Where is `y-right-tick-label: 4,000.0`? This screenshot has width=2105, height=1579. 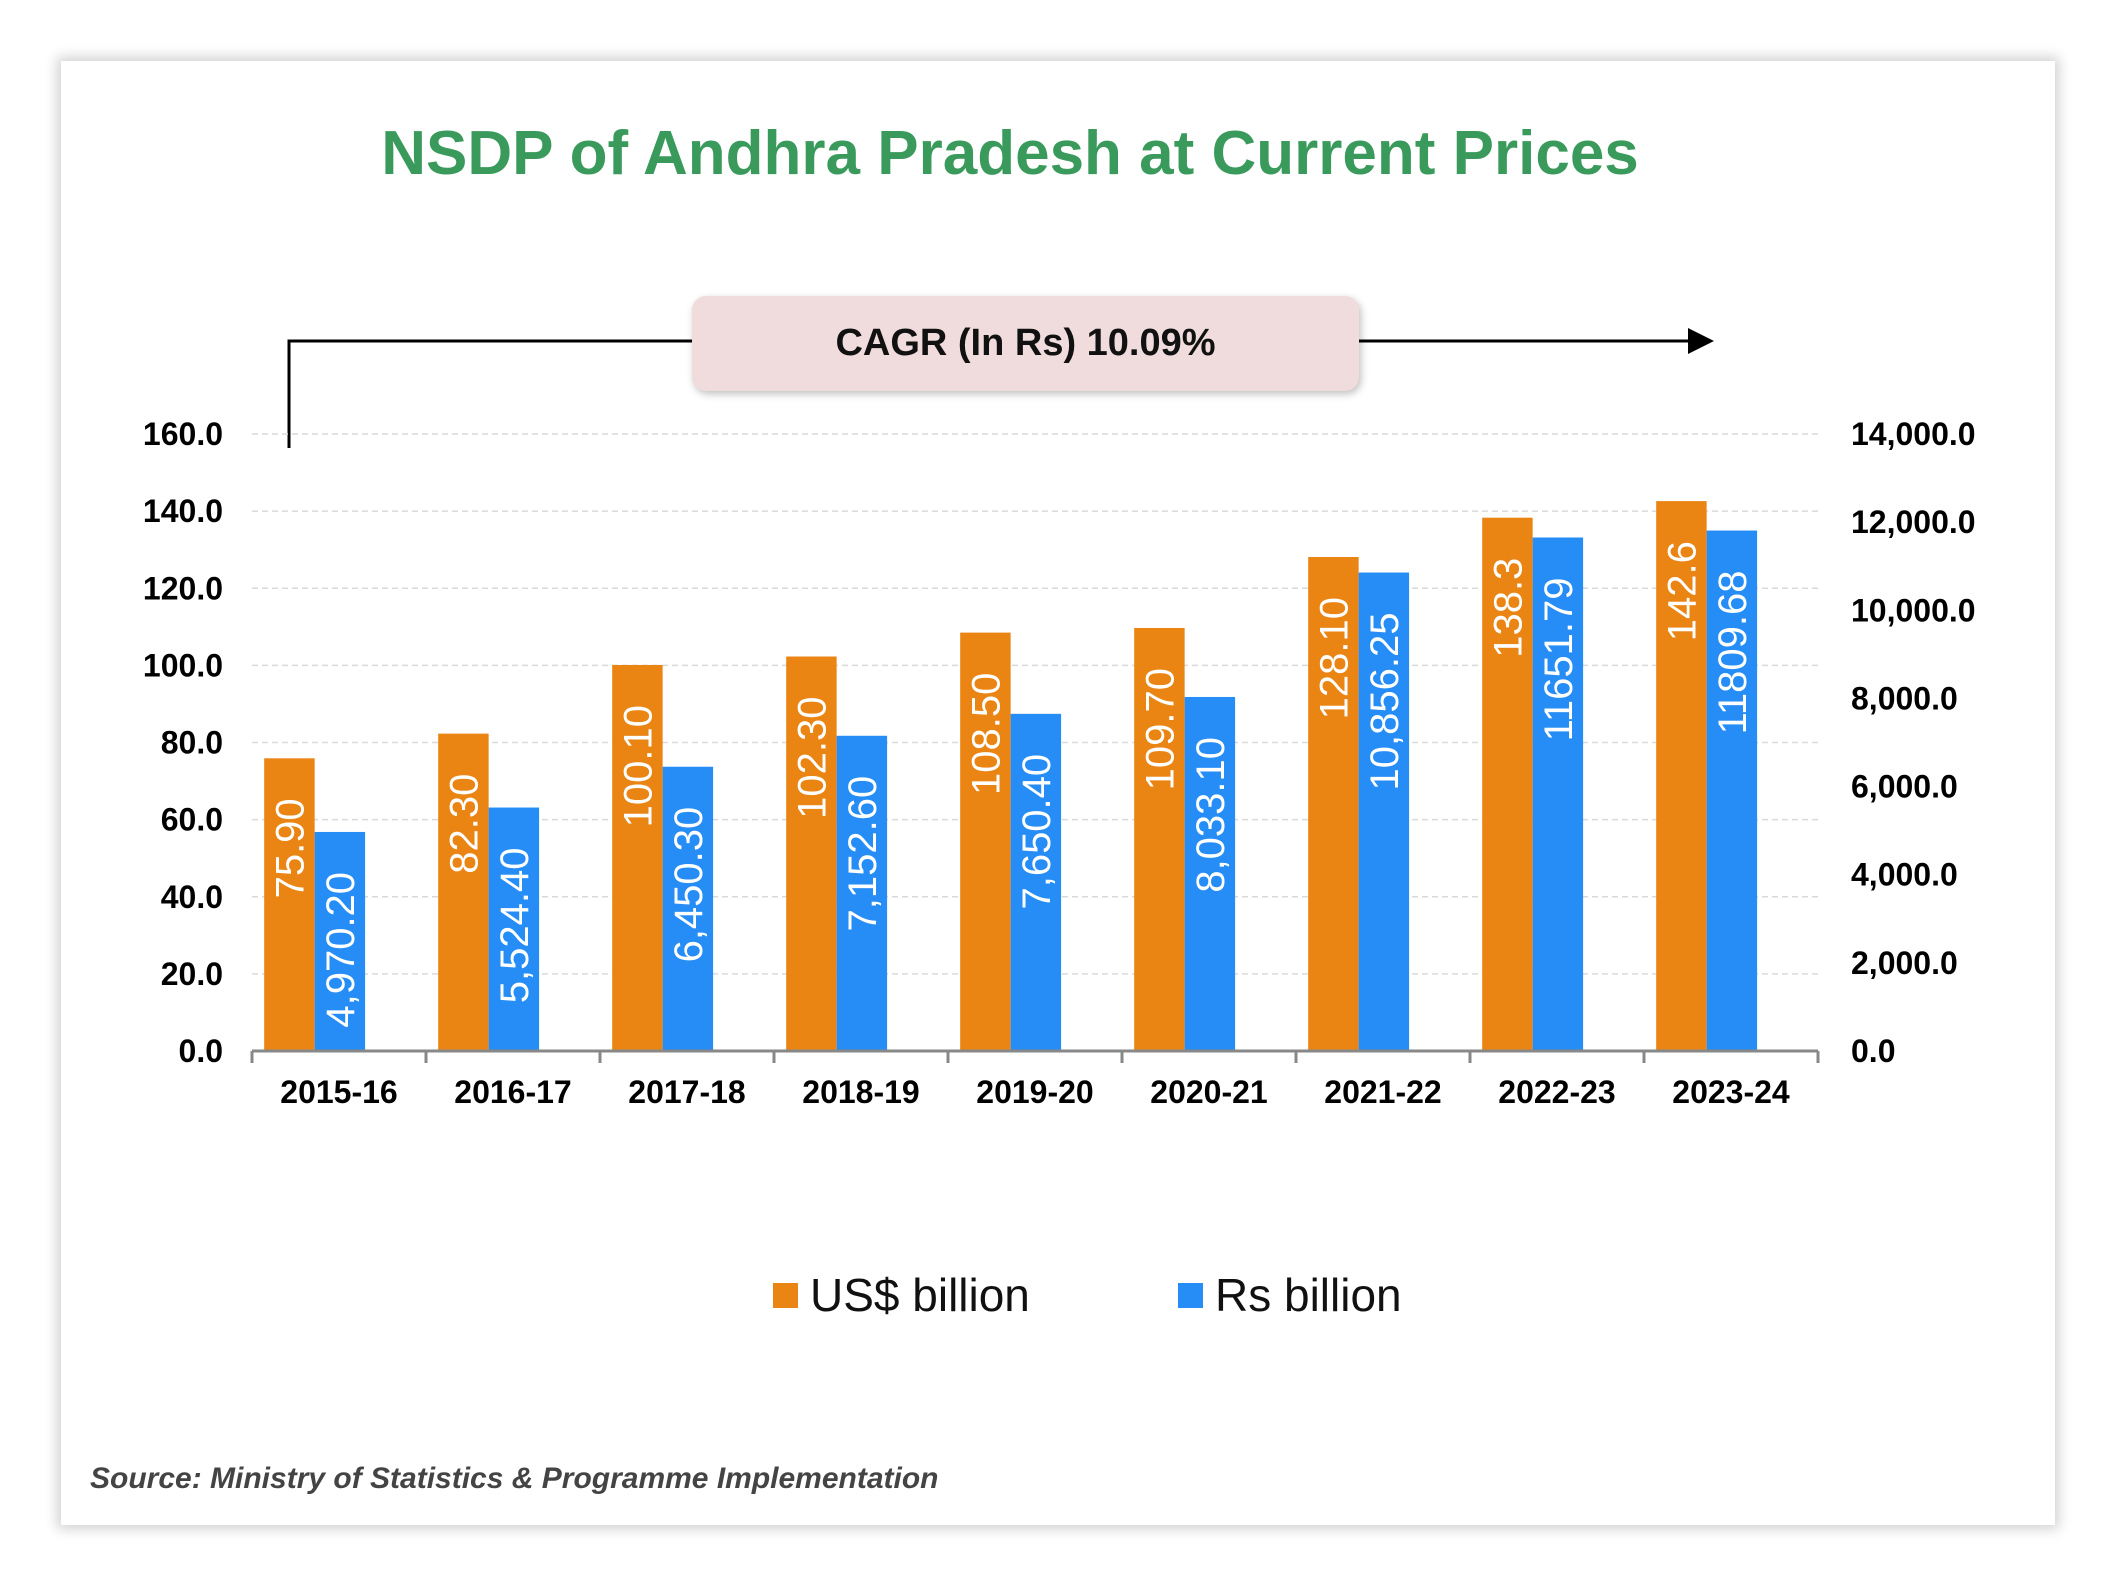 y-right-tick-label: 4,000.0 is located at coordinates (1904, 875).